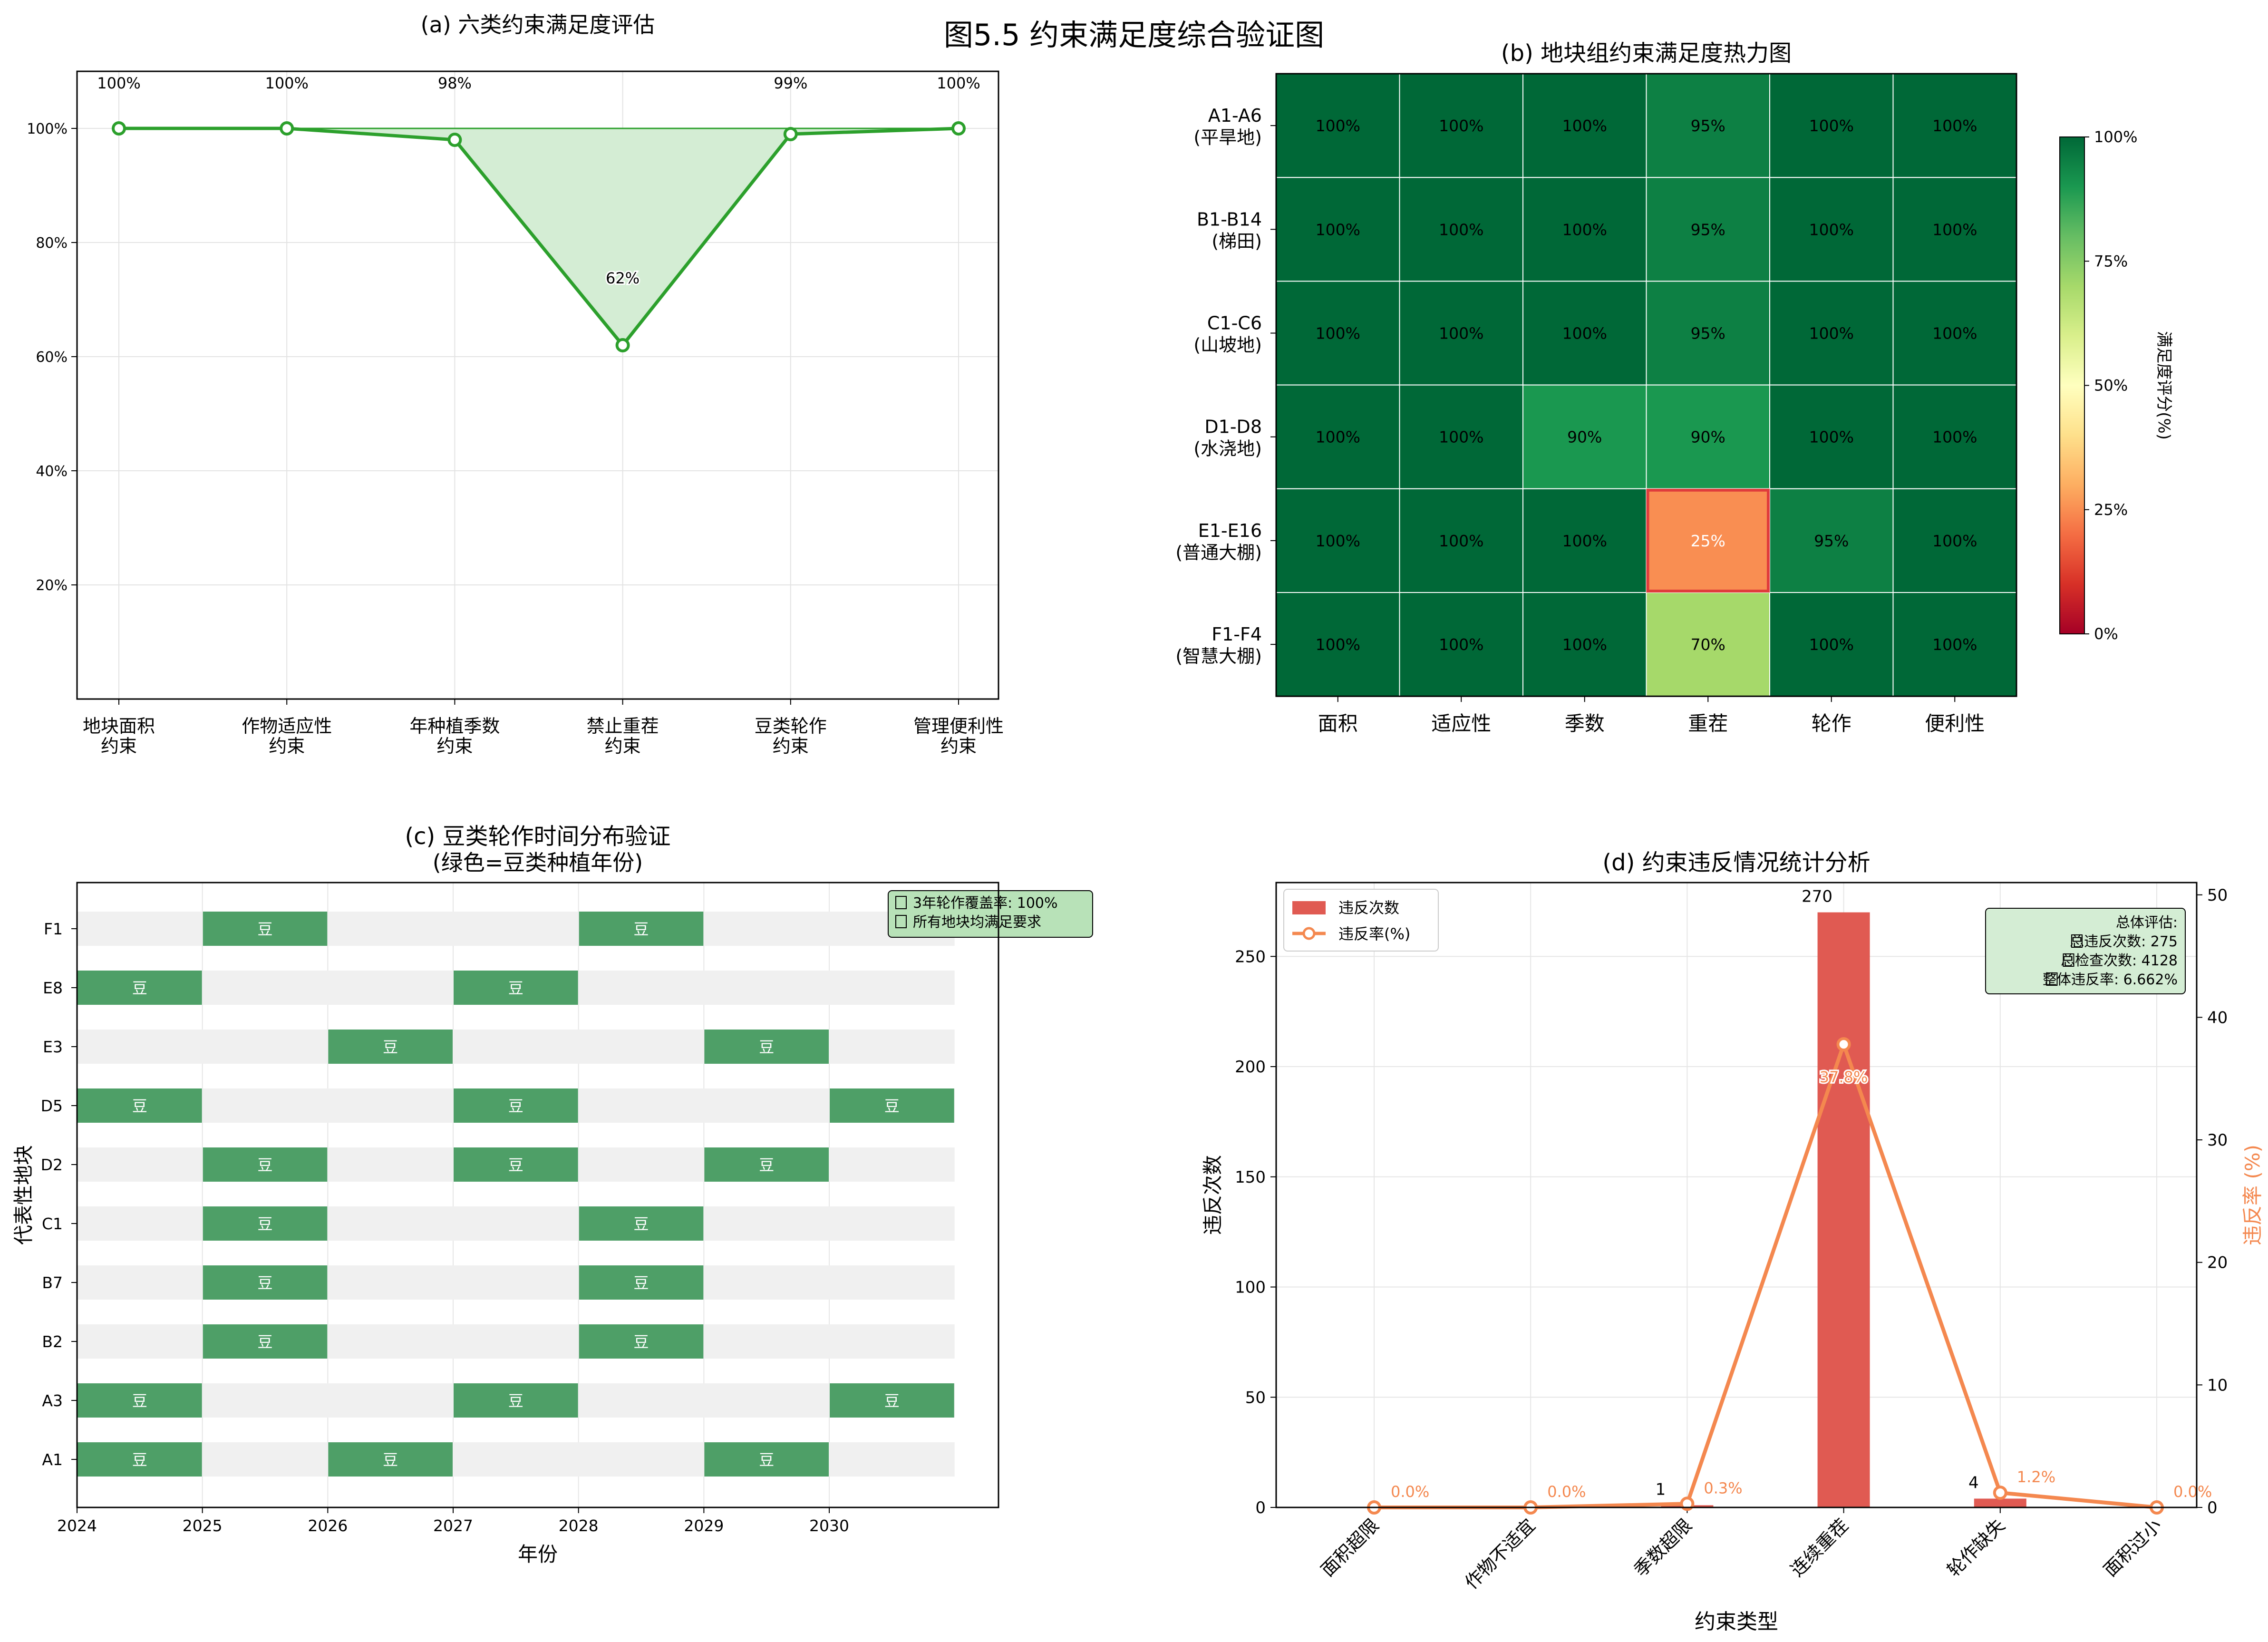 Image resolution: width=2268 pixels, height=1642 pixels. I want to click on y2-tick-label: 50, so click(2217, 895).